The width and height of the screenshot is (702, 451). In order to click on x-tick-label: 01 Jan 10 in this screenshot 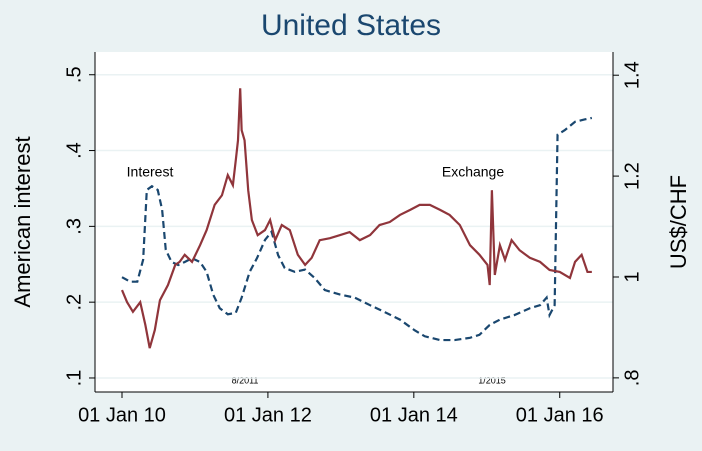, I will do `click(122, 415)`.